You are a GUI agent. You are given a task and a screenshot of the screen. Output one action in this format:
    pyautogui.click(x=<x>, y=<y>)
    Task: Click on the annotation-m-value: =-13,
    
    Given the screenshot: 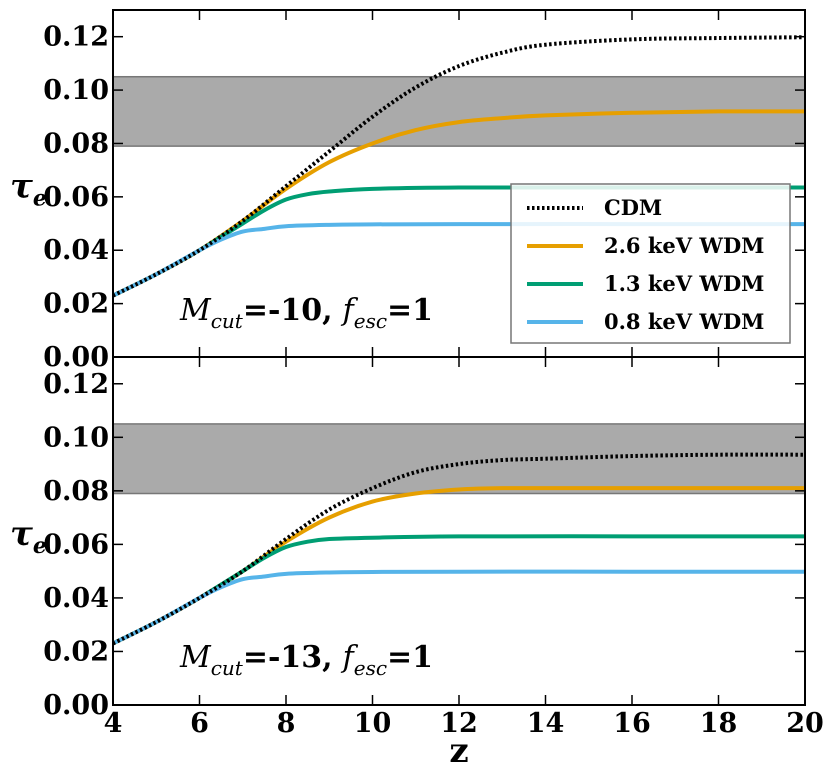 What is the action you would take?
    pyautogui.click(x=288, y=657)
    